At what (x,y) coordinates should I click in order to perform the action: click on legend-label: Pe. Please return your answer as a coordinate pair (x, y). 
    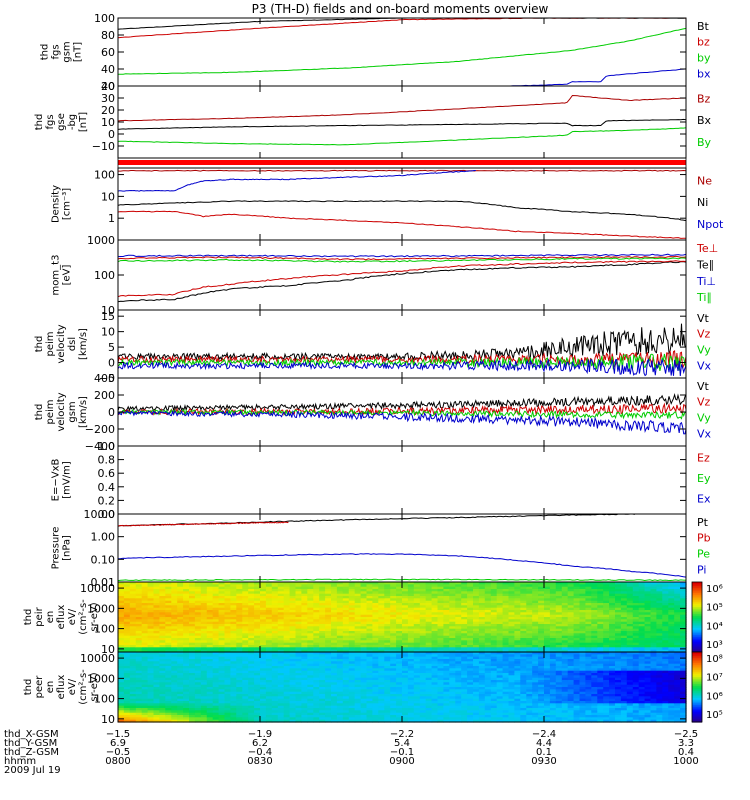
    Looking at the image, I should click on (703, 554).